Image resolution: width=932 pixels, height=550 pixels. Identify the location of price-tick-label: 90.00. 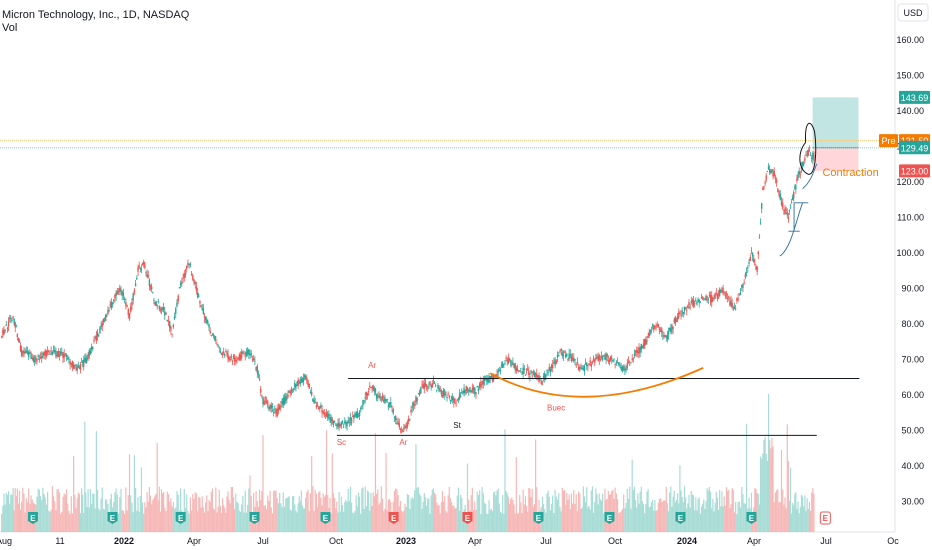
(912, 289).